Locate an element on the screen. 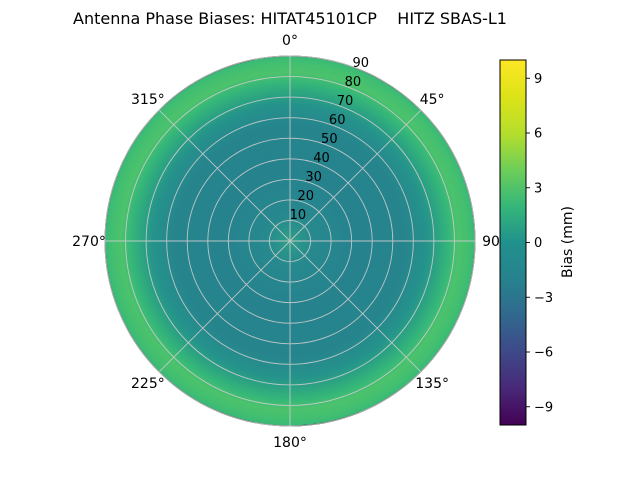 This screenshot has width=640, height=480. radial-tick-label: 60 is located at coordinates (337, 120).